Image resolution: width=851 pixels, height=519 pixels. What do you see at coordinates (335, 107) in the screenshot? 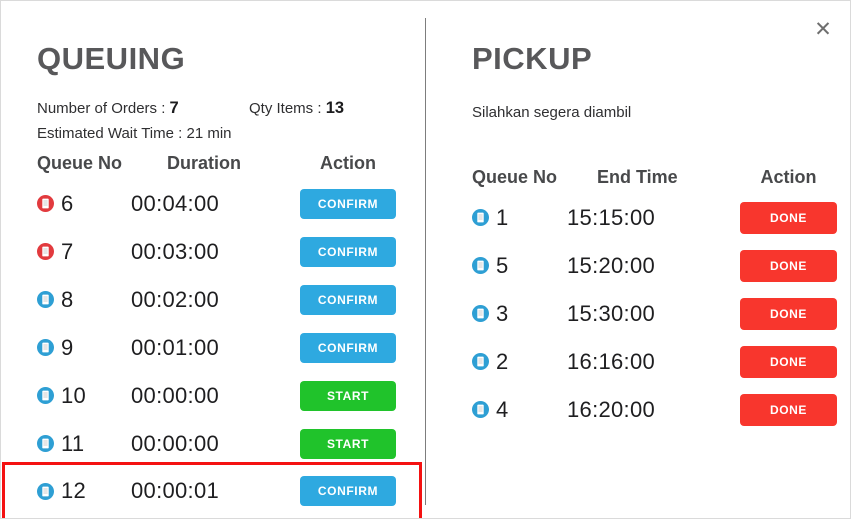
I see `qty-value: 13` at bounding box center [335, 107].